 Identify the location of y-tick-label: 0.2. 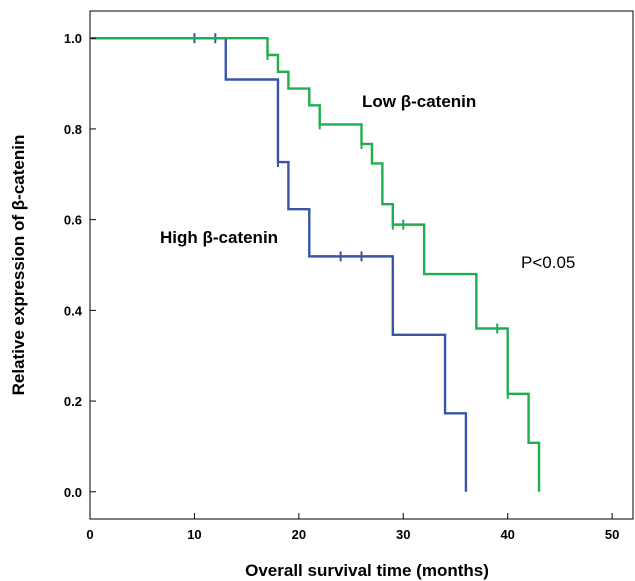
(73, 401).